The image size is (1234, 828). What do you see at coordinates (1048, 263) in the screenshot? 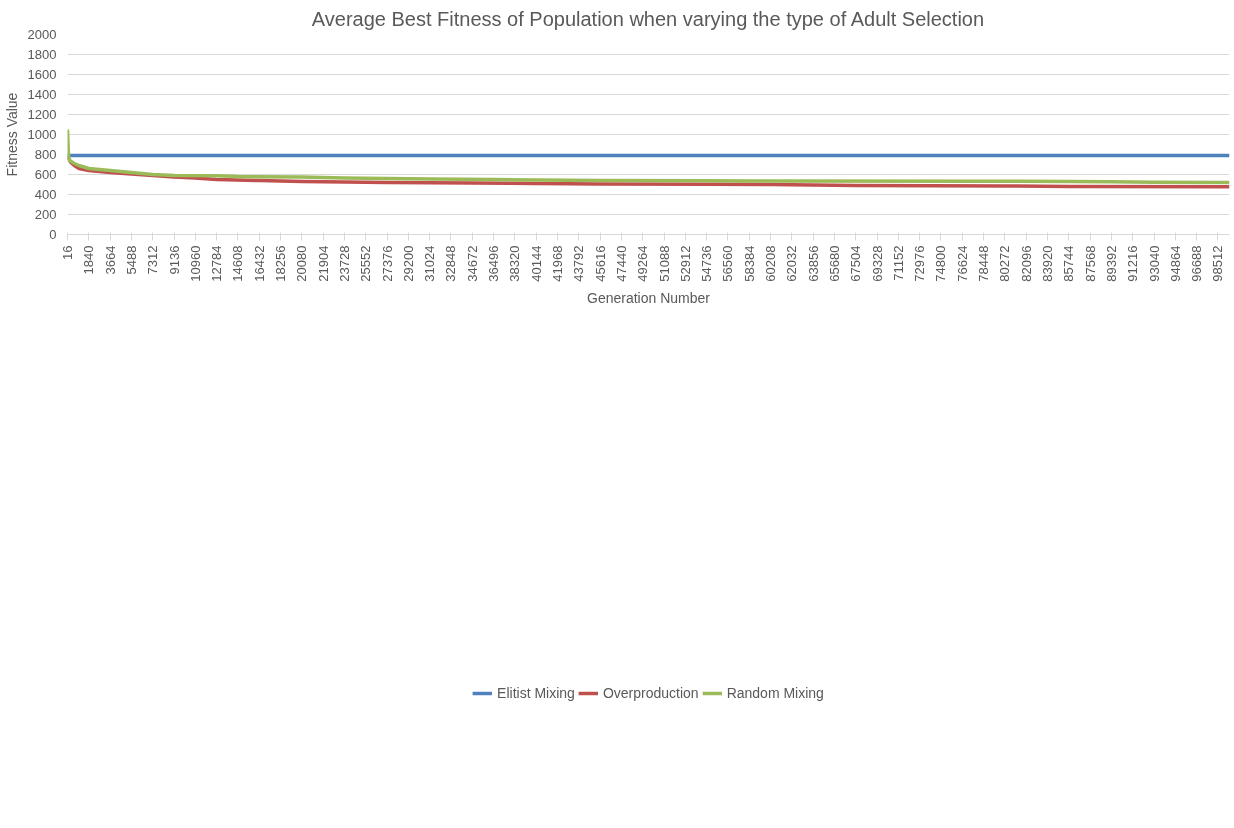
I see `x-tick-label: 83920` at bounding box center [1048, 263].